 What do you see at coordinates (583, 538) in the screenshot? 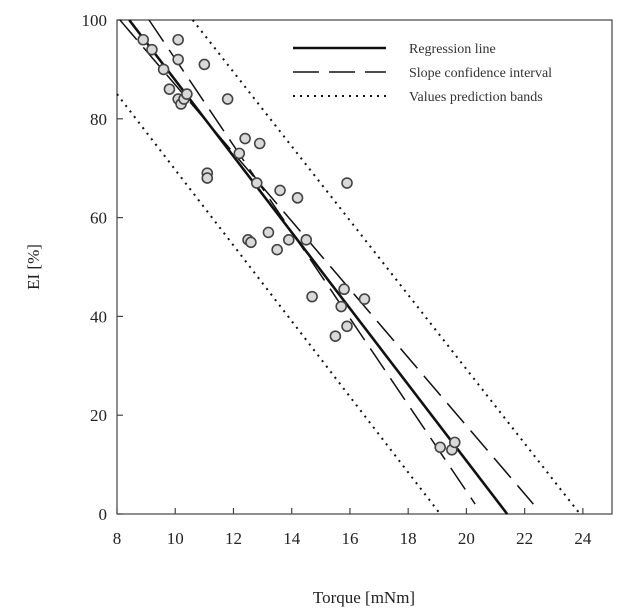
I see `x-tick-label: 24` at bounding box center [583, 538].